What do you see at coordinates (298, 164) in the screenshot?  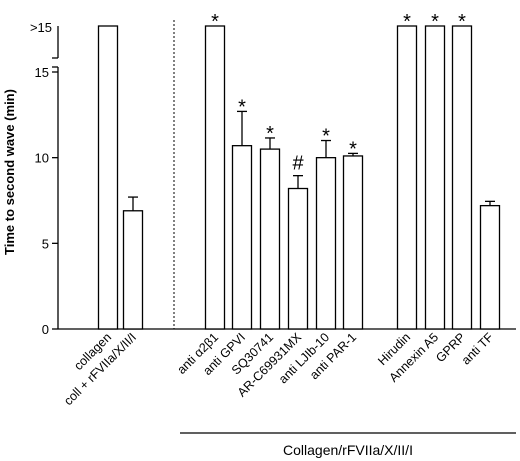 I see `significance-mark: #` at bounding box center [298, 164].